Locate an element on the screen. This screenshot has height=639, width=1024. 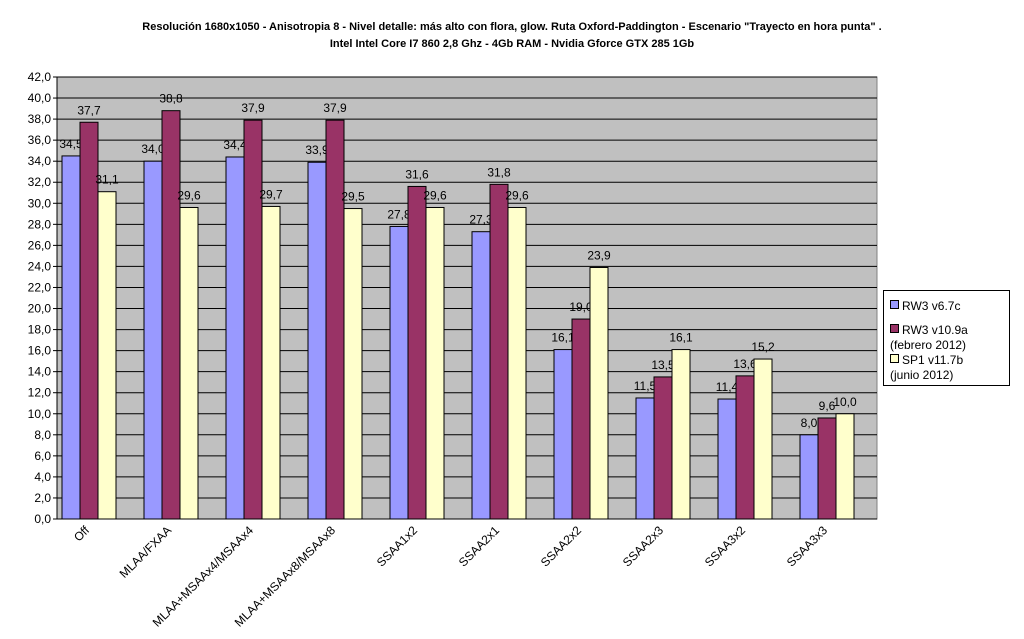
x-tick-label: SSAA2x1 is located at coordinates (479, 546).